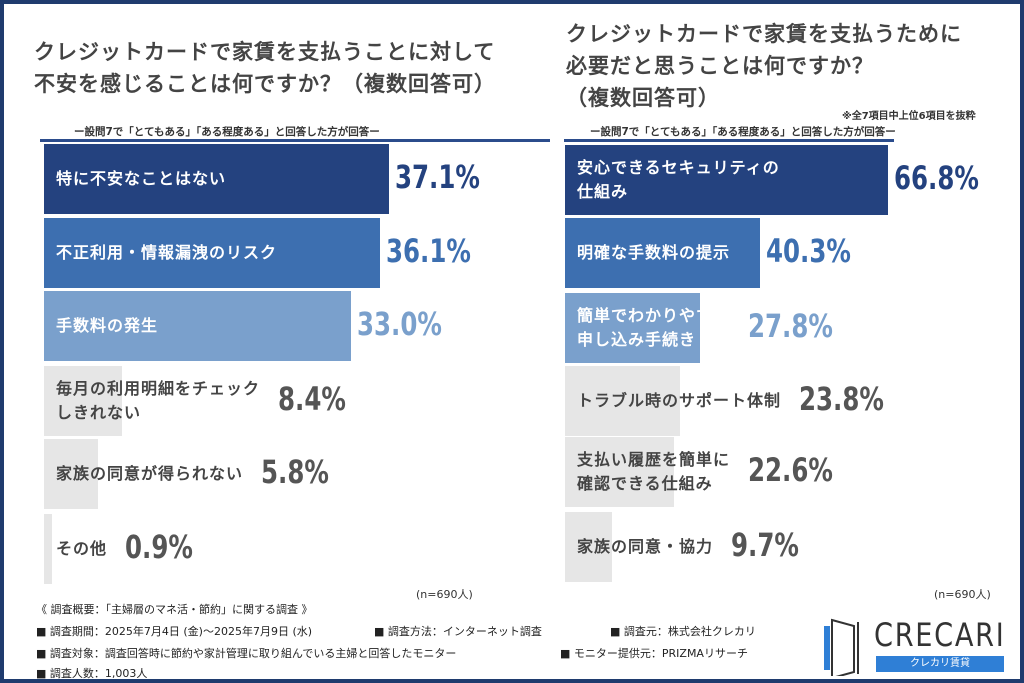 Image resolution: width=1024 pixels, height=683 pixels. I want to click on left-sample-size: (n=690人), so click(444, 594).